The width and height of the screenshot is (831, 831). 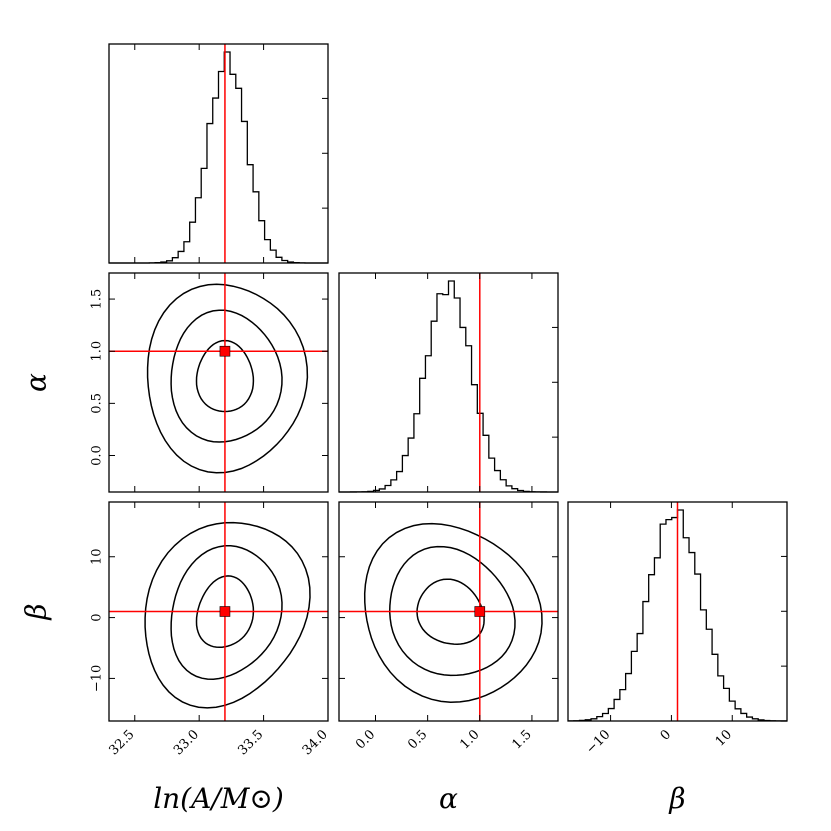 I want to click on x-tick-label: 0.0, so click(x=365, y=739).